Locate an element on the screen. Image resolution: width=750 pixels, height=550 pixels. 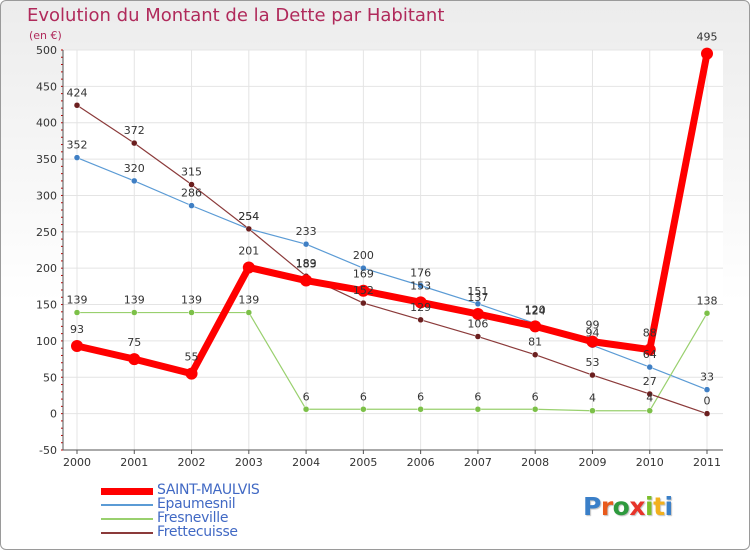
data-label: 152 is located at coordinates (363, 290).